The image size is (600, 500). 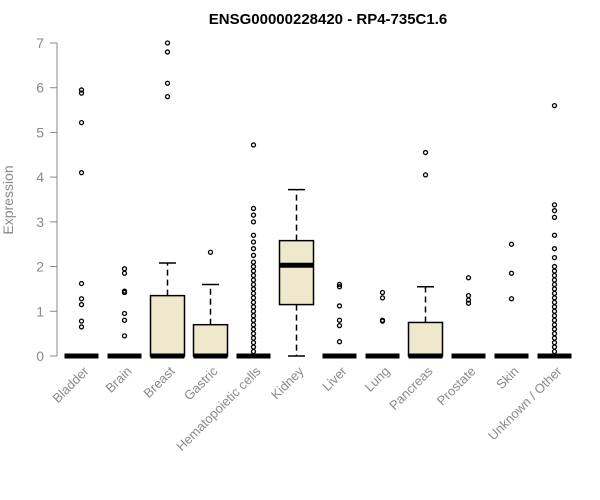 I want to click on x-category-label: Bladder, so click(x=70, y=384).